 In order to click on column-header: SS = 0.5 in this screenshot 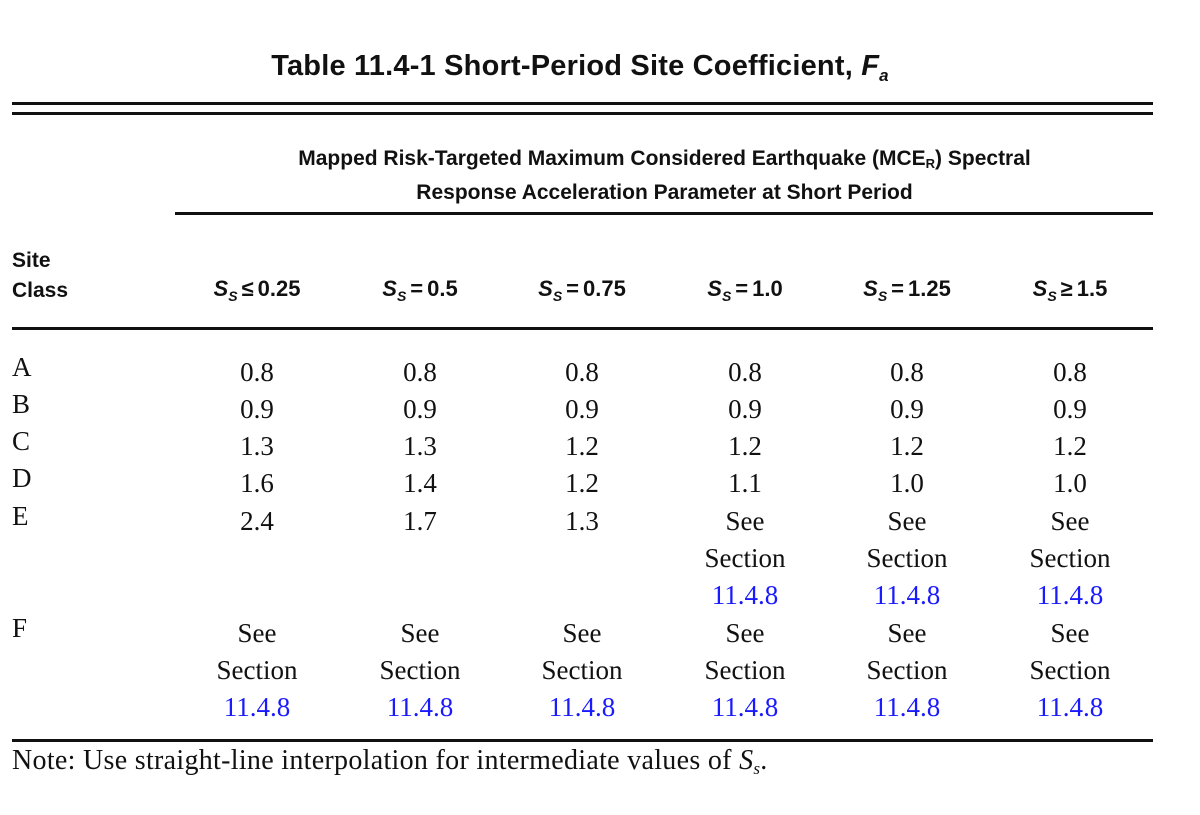, I will do `click(420, 290)`.